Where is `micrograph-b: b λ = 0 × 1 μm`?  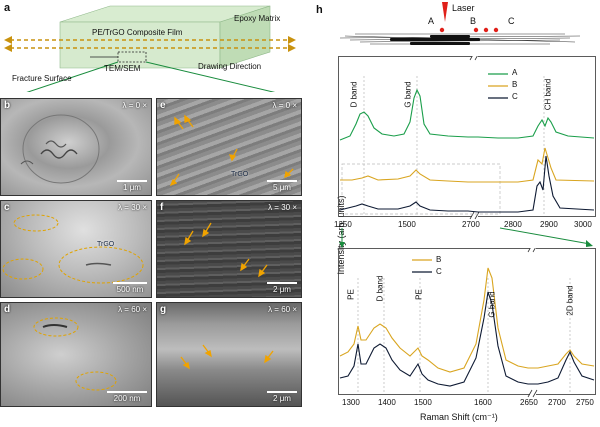
micrograph-b: b λ = 0 × 1 μm is located at coordinates (76, 147).